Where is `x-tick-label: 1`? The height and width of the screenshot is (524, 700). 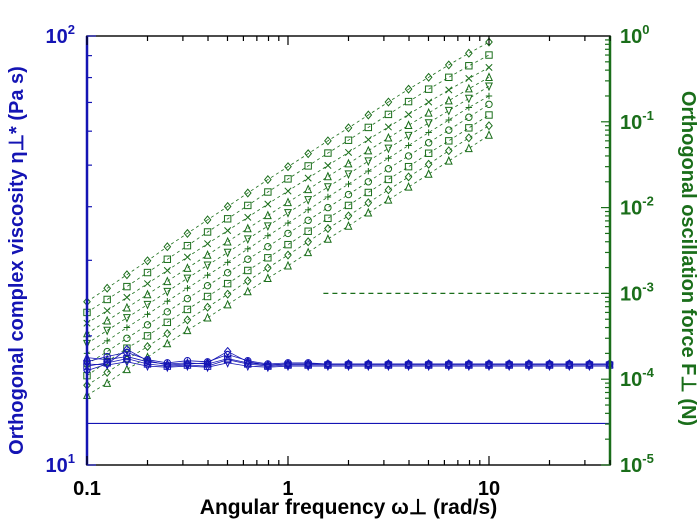
x-tick-label: 1 is located at coordinates (287, 489).